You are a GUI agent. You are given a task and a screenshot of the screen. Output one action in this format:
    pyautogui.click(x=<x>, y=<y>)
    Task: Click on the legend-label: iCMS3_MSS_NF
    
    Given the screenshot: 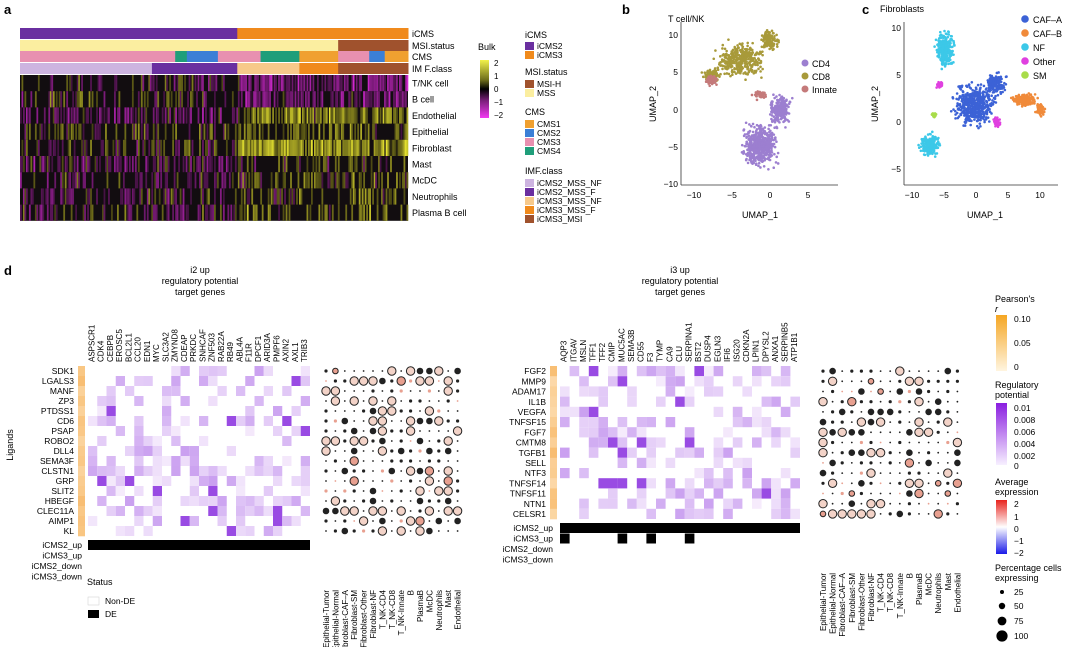 What is the action you would take?
    pyautogui.click(x=569, y=201)
    